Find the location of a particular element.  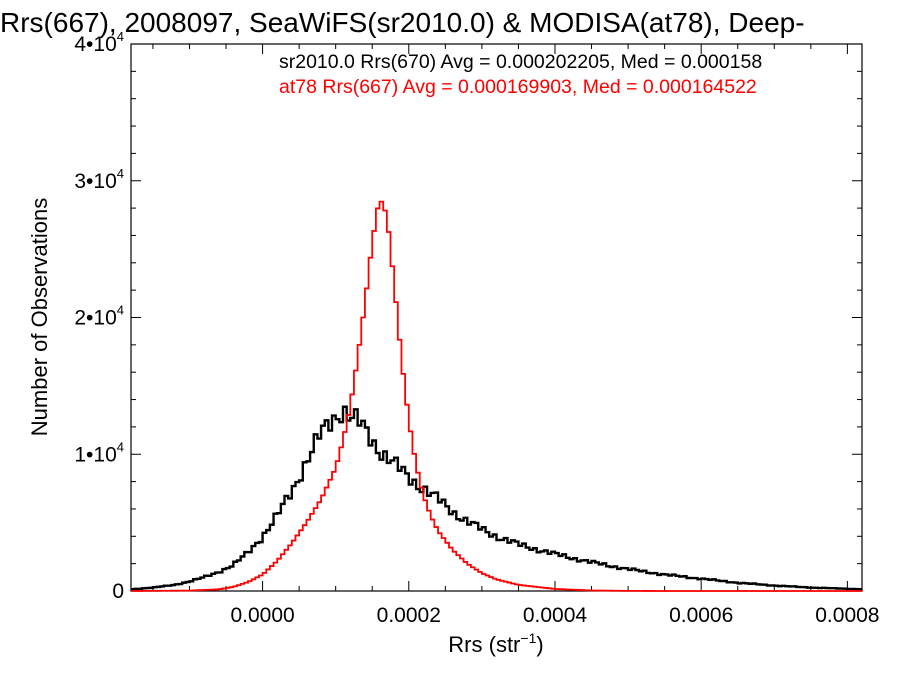

y-tick-label-base: 0 is located at coordinates (118, 591).